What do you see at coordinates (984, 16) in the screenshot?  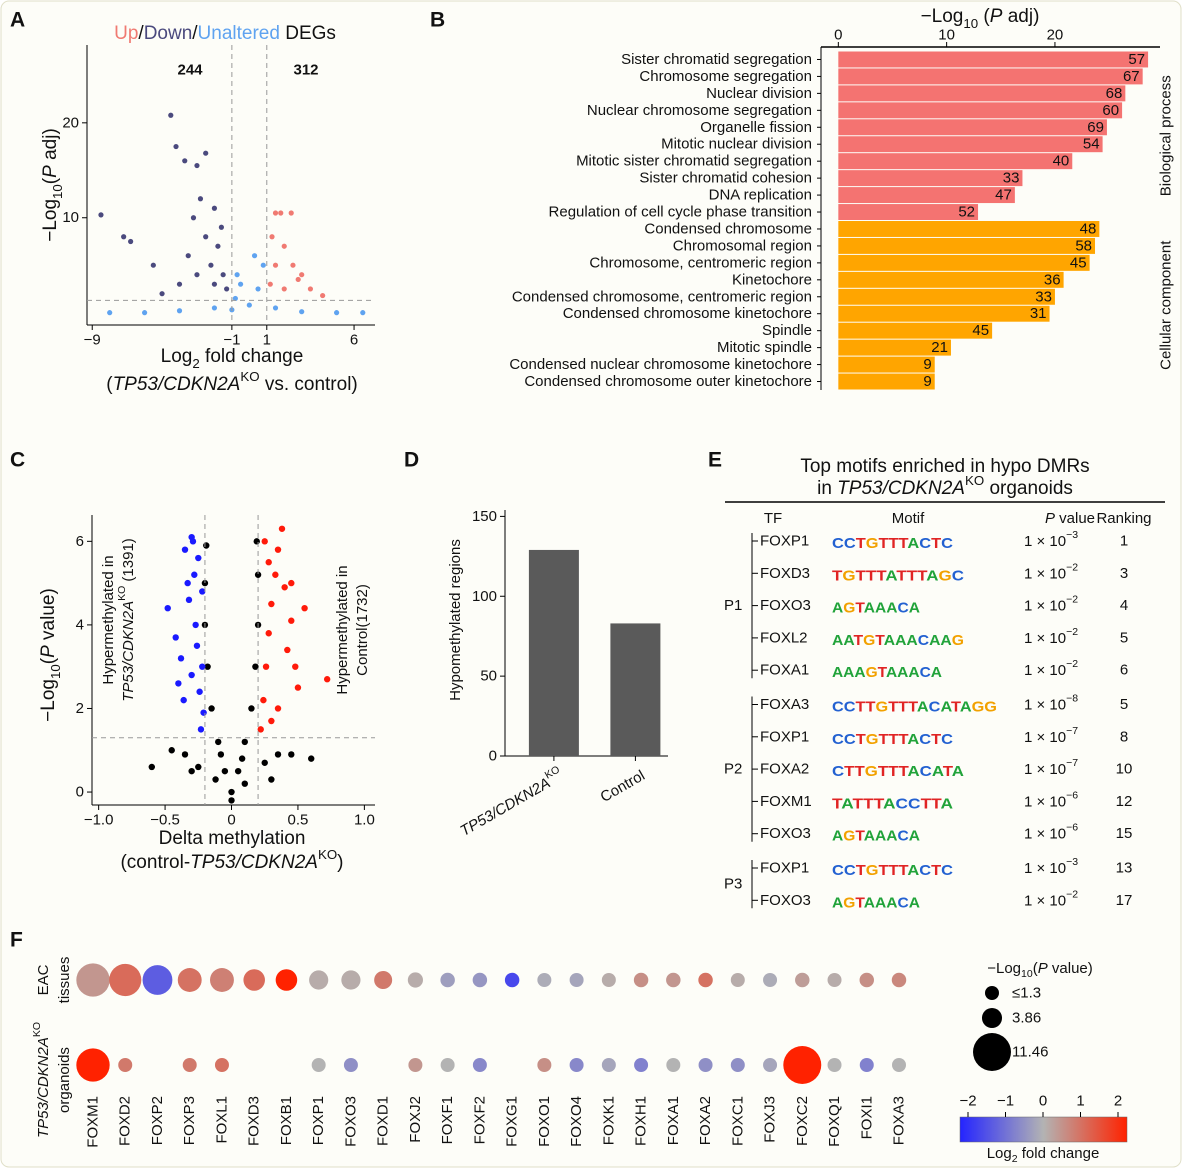 I see `chart-title-part: (` at bounding box center [984, 16].